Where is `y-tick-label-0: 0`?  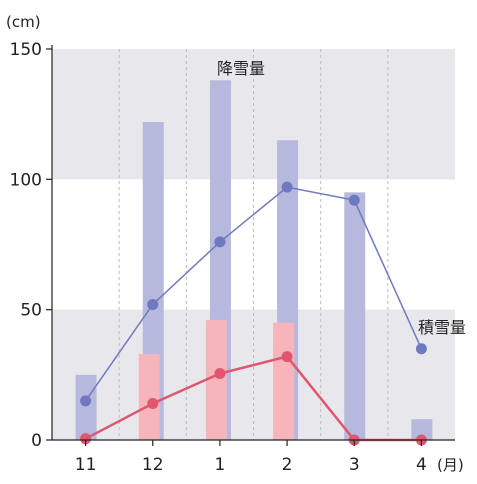 y-tick-label-0: 0 is located at coordinates (36, 441).